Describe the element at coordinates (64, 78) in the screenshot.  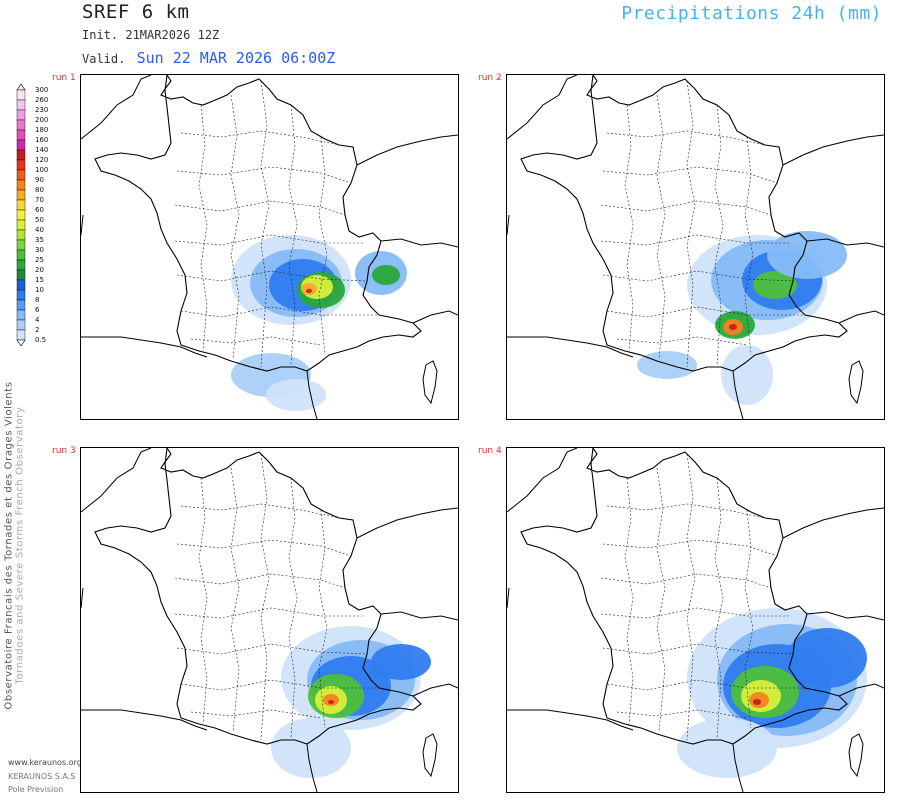
I see `run-label-1: run 1` at that location.